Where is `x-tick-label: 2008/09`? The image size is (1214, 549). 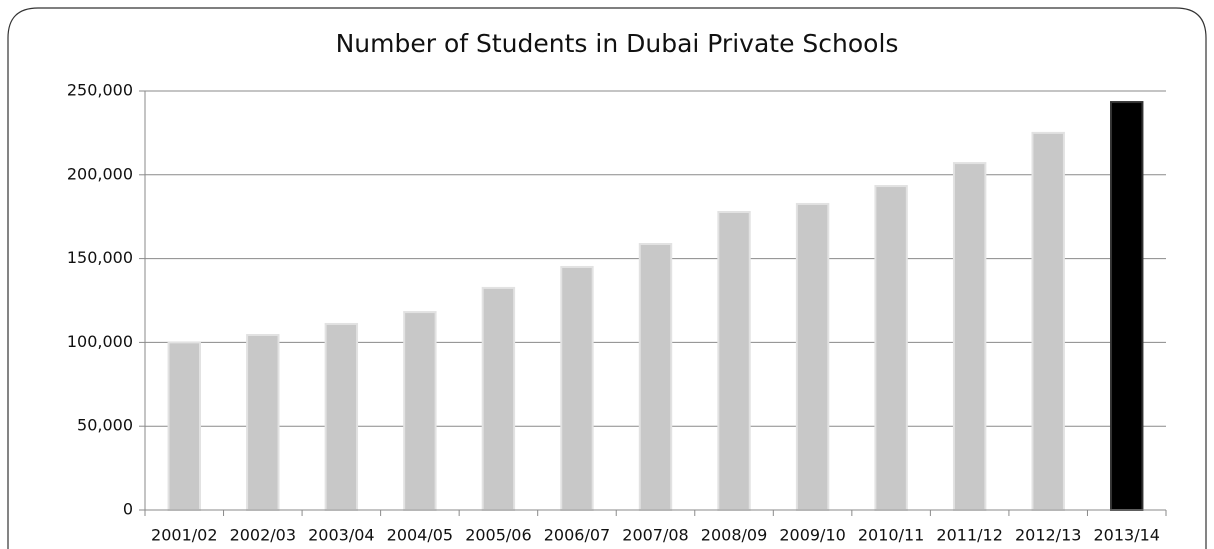
x-tick-label: 2008/09 is located at coordinates (734, 535).